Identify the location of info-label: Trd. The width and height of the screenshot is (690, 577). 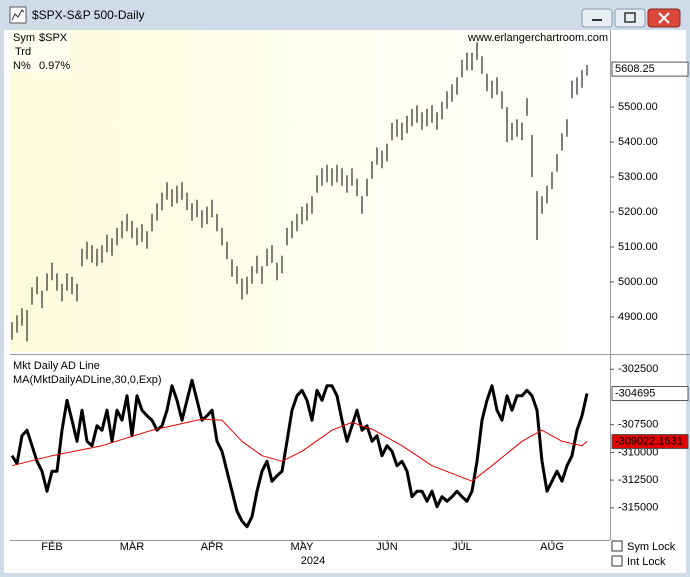
(23, 52).